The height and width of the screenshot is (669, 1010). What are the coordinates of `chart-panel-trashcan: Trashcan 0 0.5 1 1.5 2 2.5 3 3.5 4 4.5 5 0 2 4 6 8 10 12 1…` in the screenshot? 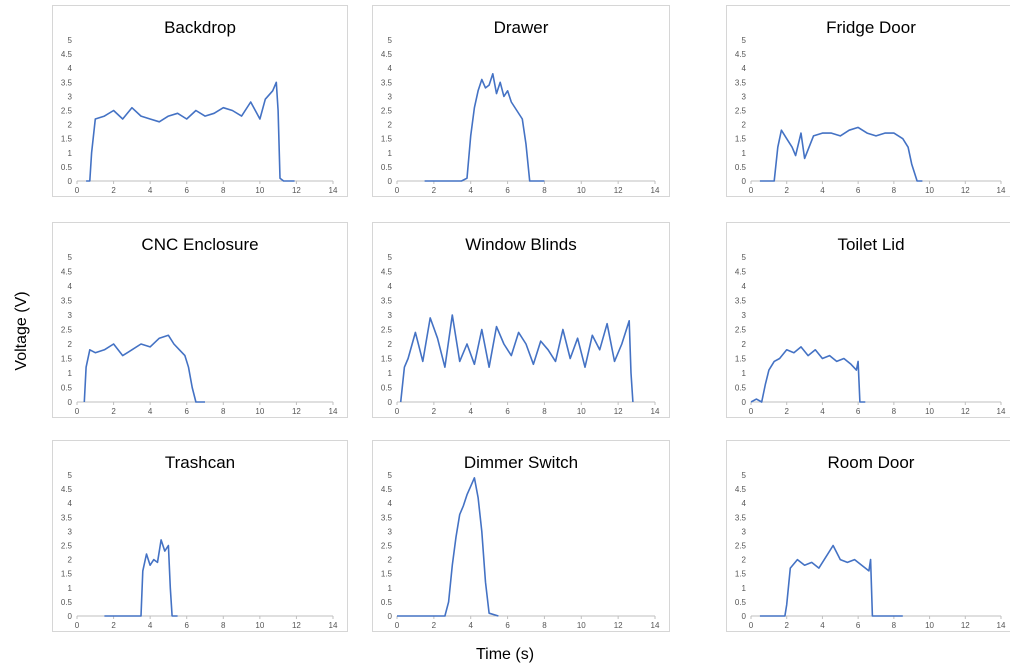 It's located at (200, 536).